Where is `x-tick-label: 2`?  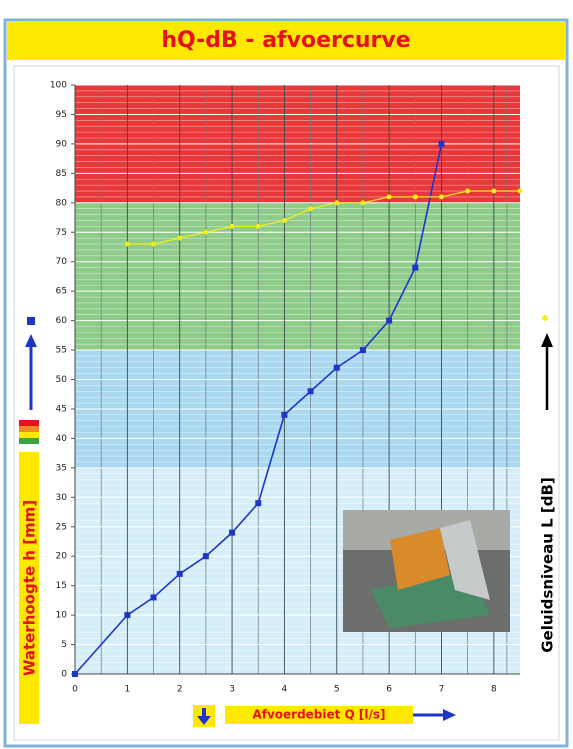
x-tick-label: 2 is located at coordinates (180, 690).